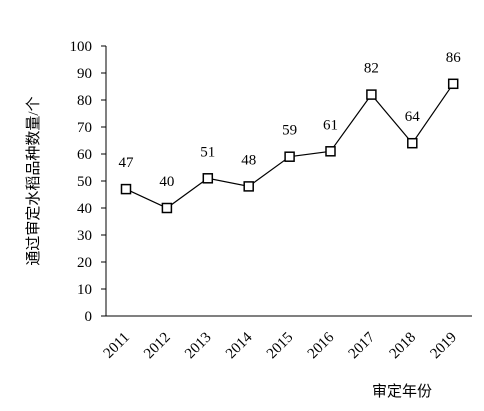  I want to click on y-tick-label: 90, so click(84, 74).